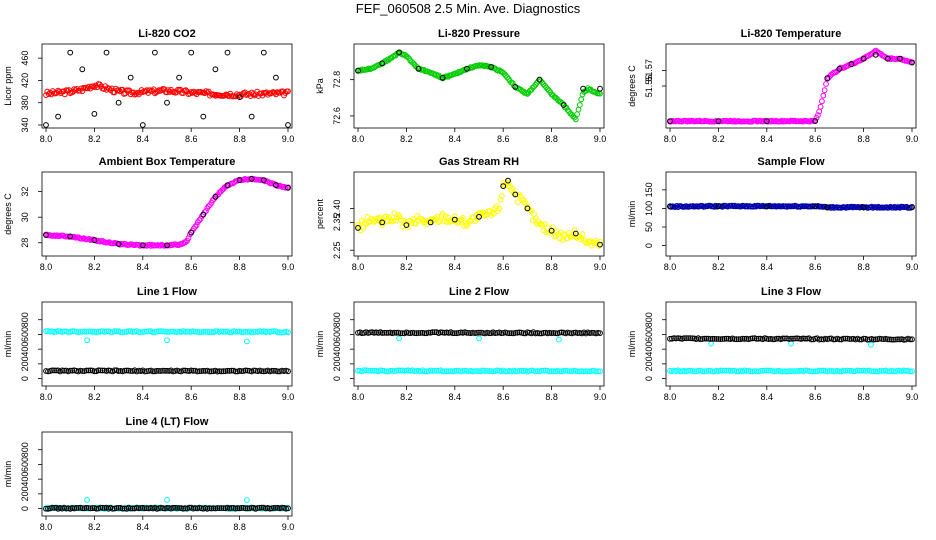 The width and height of the screenshot is (936, 540). Describe the element at coordinates (25, 58) in the screenshot. I see `y-tick-label: 460` at that location.